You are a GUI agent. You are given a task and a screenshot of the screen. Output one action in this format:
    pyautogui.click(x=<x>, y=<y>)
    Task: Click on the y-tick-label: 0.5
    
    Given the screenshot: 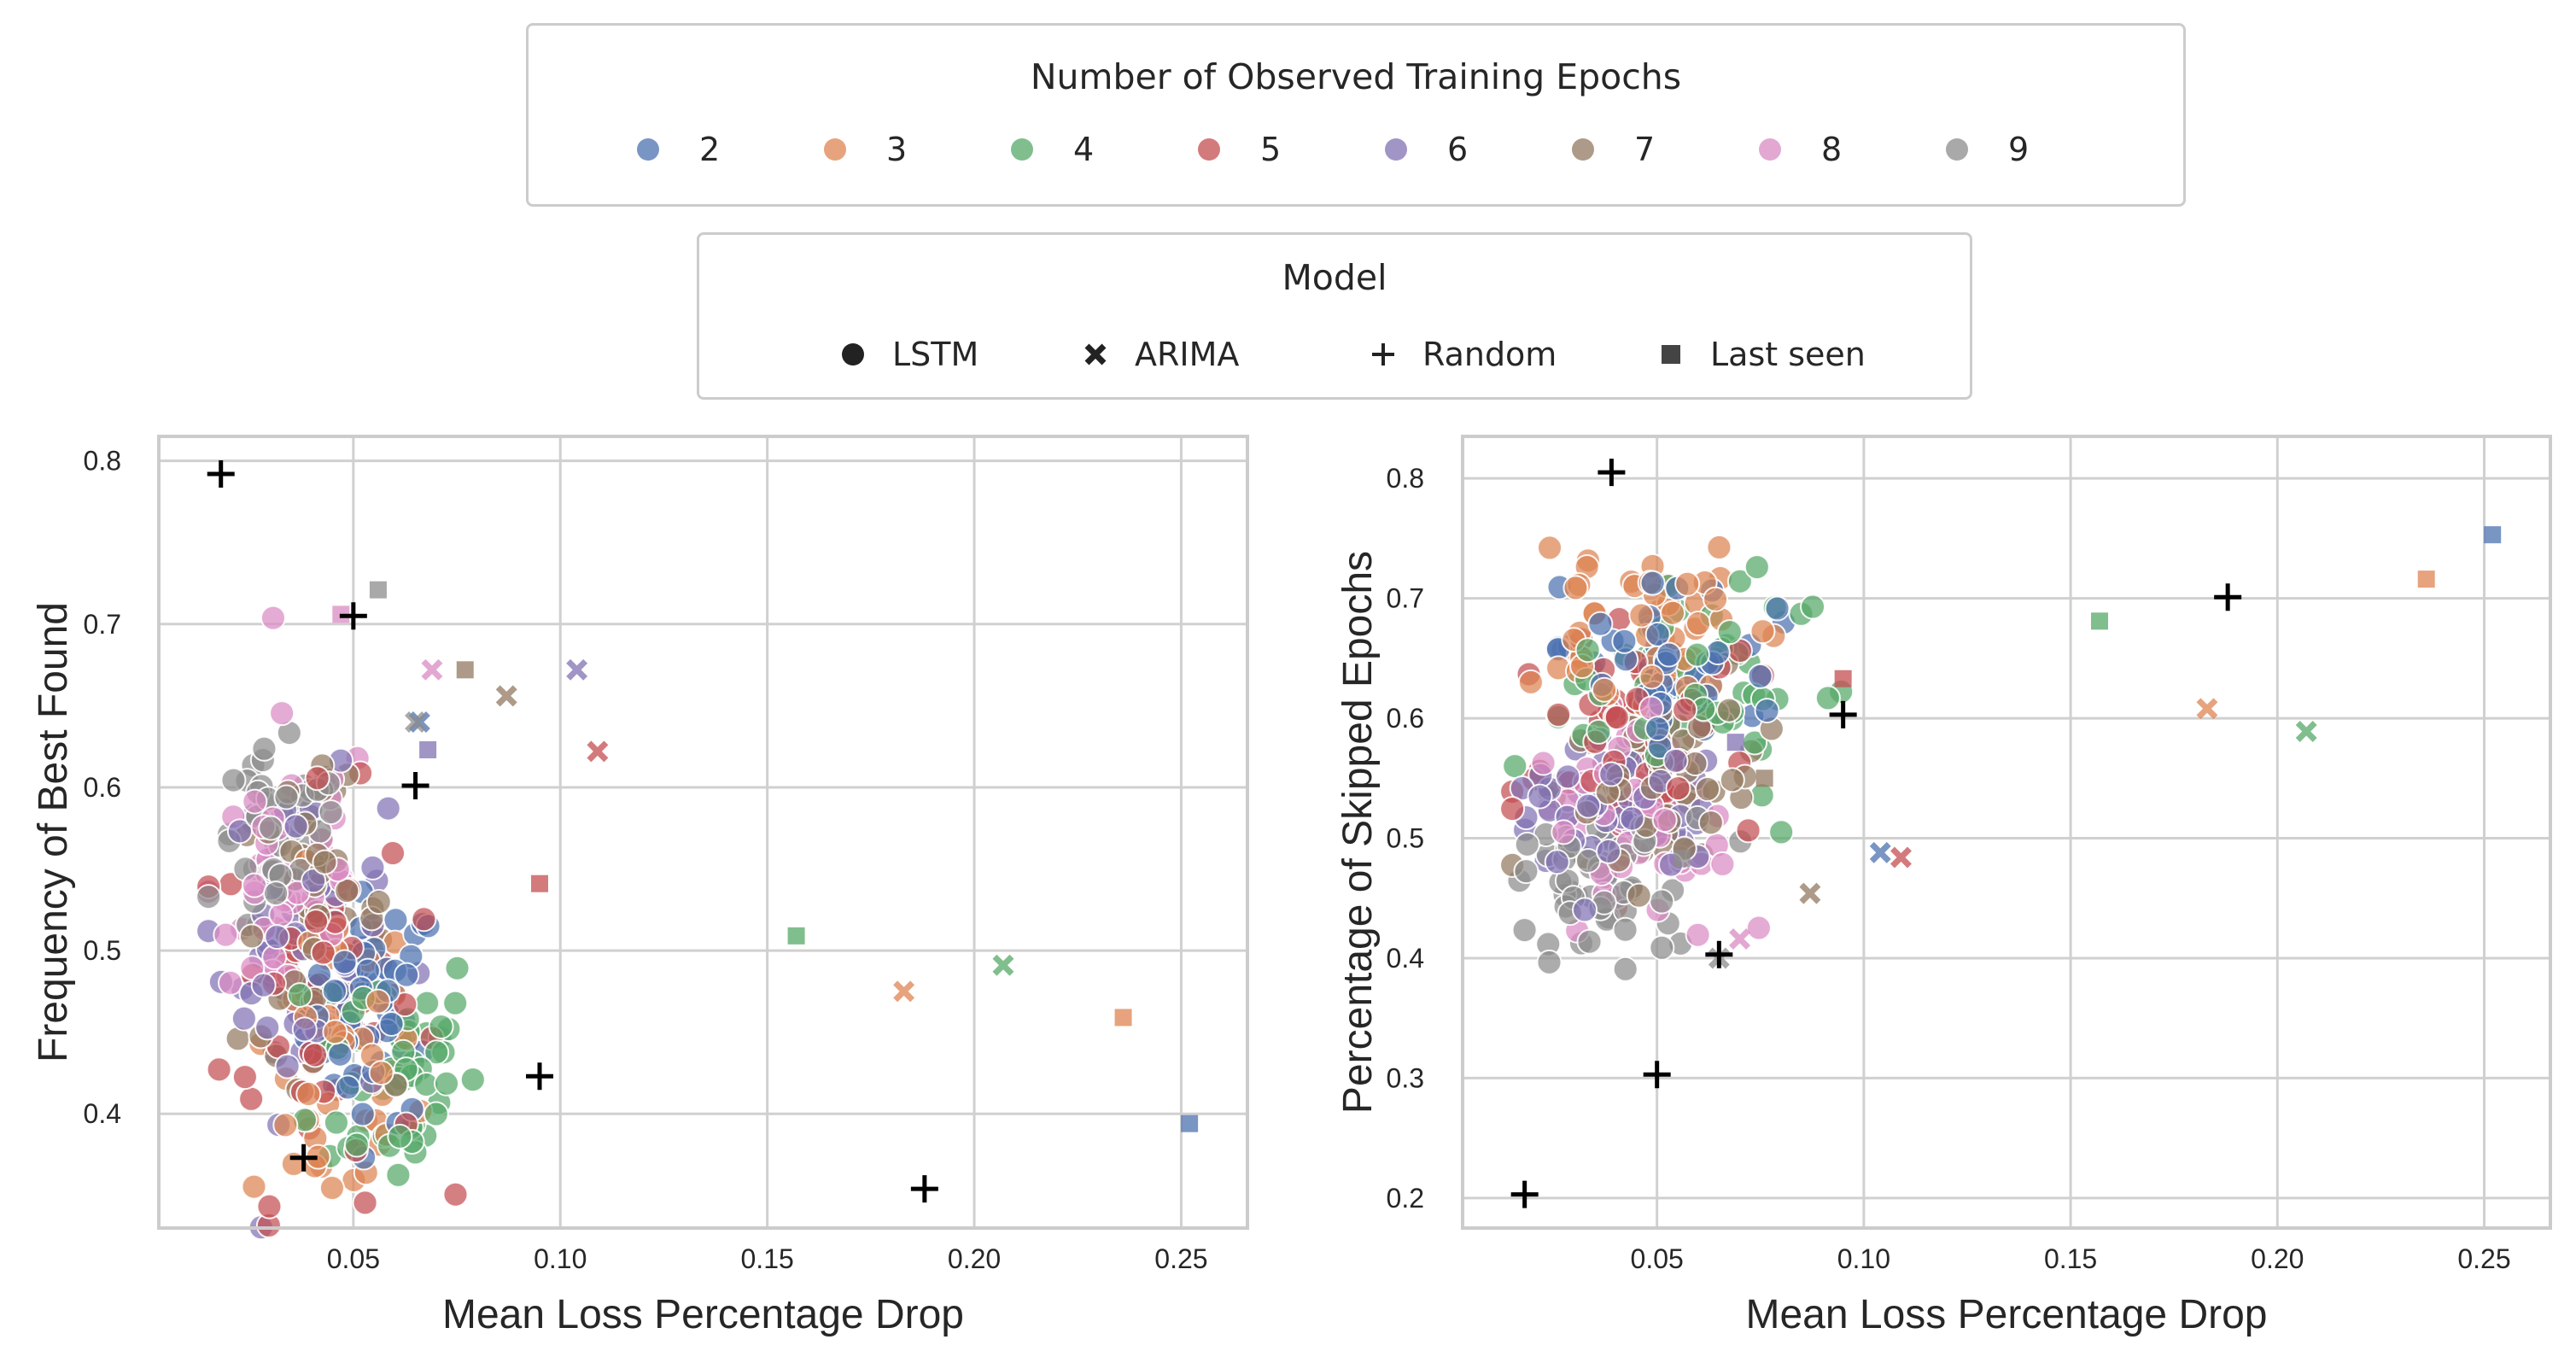 What is the action you would take?
    pyautogui.click(x=102, y=951)
    